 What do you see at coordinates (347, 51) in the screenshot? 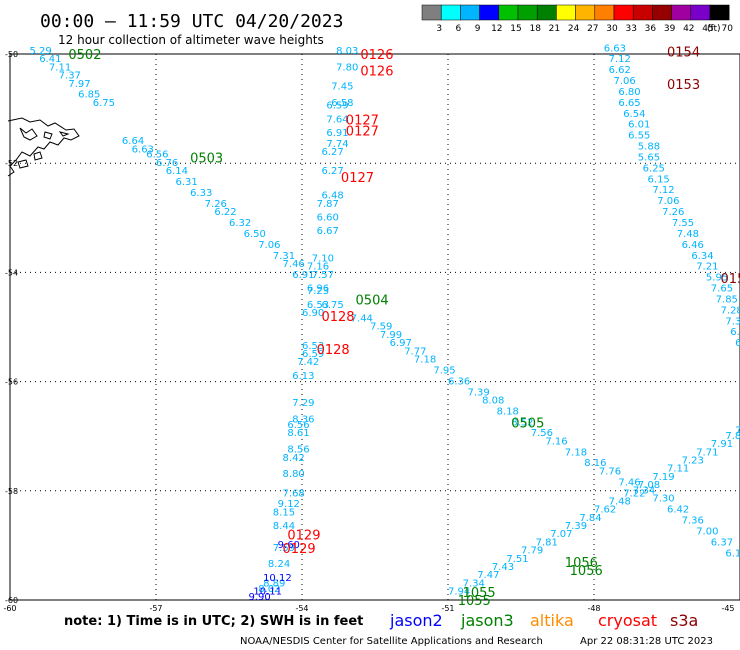
I see `wave-height-label: 8.03` at bounding box center [347, 51].